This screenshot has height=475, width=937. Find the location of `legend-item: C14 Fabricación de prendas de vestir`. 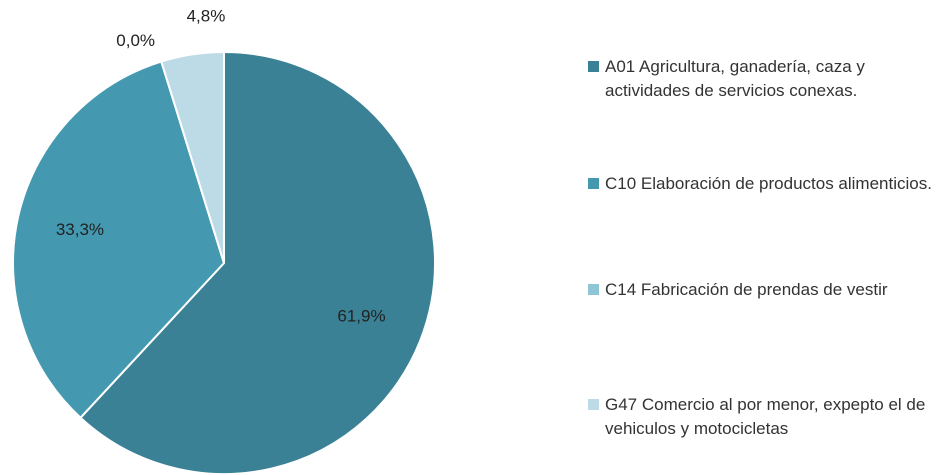

legend-item: C14 Fabricación de prendas de vestir is located at coordinates (760, 290).